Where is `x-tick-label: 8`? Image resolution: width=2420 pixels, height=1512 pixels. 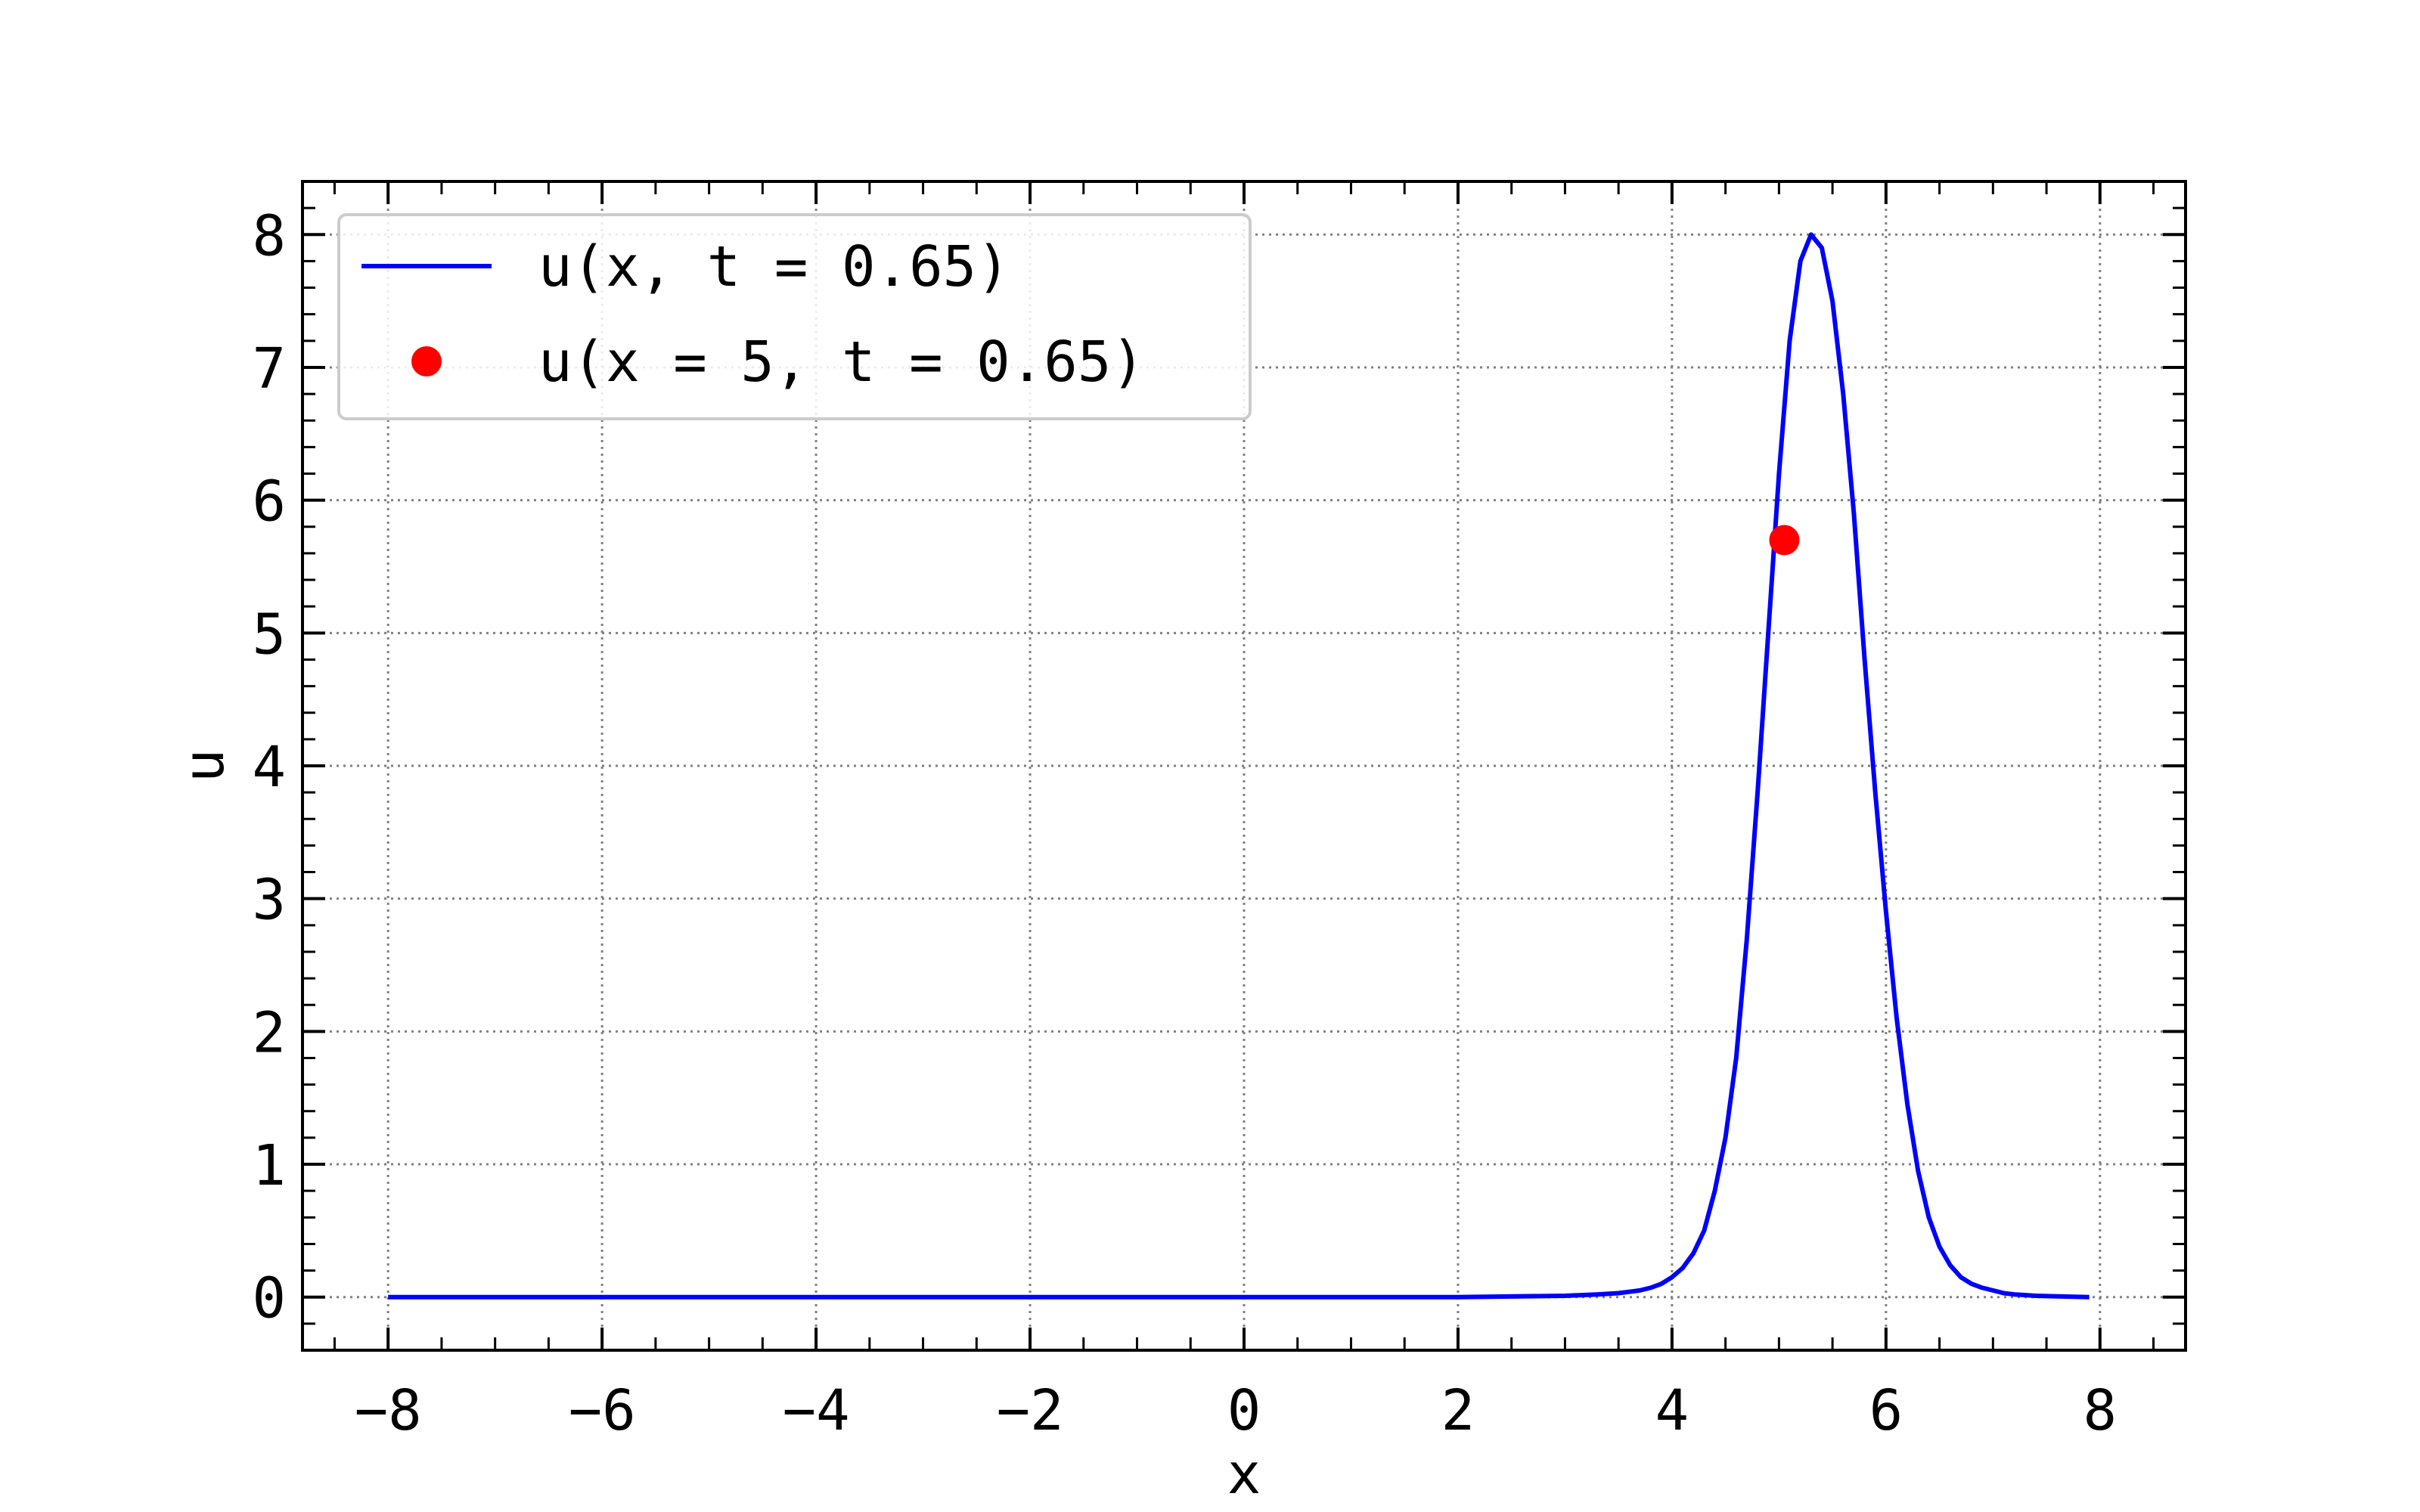
x-tick-label: 8 is located at coordinates (2100, 1410).